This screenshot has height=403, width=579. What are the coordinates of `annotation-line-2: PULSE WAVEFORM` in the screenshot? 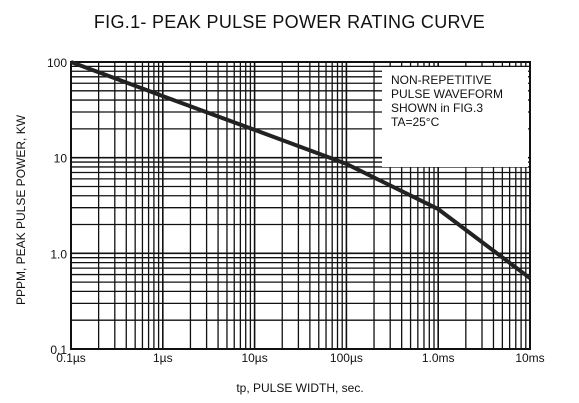 It's located at (447, 94).